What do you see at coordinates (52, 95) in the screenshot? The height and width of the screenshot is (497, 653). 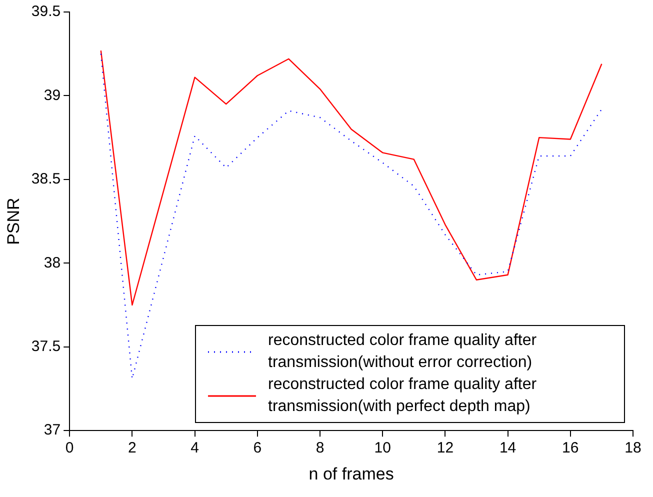 I see `y-tick-label: 39` at bounding box center [52, 95].